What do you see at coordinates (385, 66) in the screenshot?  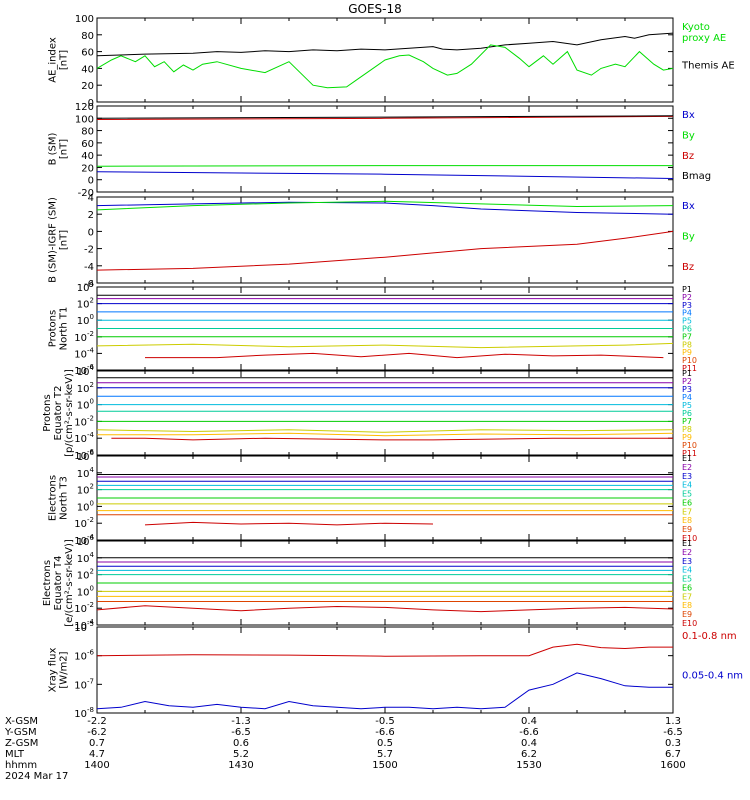 I see `series-kyoto-proxy-ae` at bounding box center [385, 66].